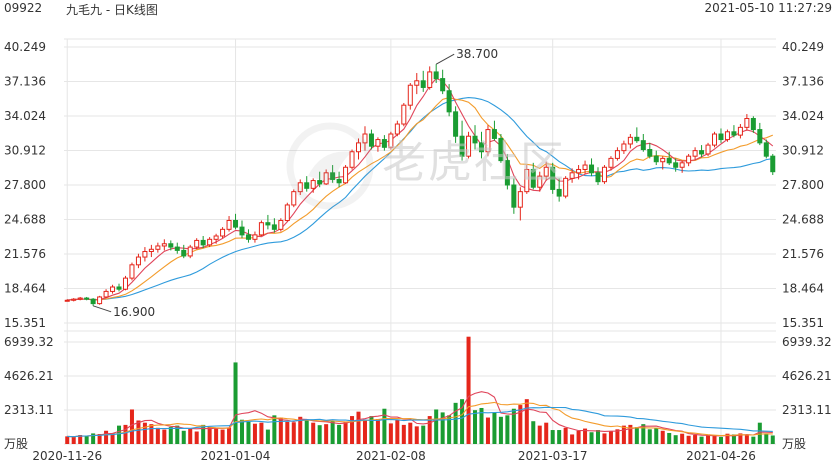  I want to click on price-tick-left: 27.800, so click(25, 185).